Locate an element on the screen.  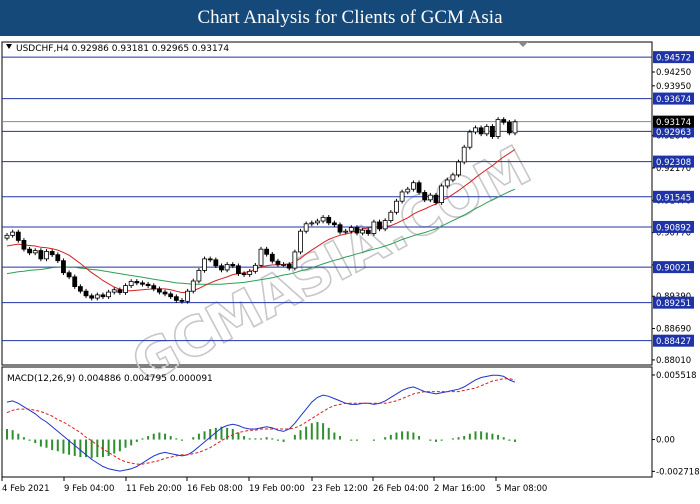
y-tick-label: 0.92170 is located at coordinates (673, 169).